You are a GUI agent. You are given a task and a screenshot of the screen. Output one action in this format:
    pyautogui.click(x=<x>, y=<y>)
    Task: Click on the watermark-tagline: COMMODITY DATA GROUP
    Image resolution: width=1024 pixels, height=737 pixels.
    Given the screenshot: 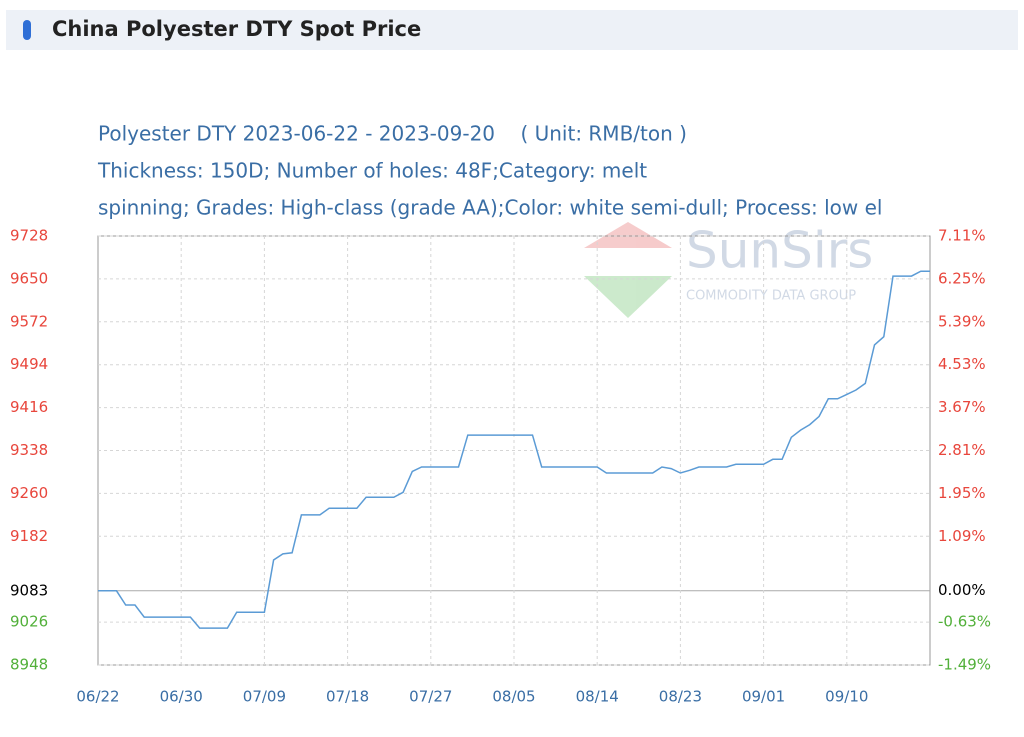 What is the action you would take?
    pyautogui.click(x=771, y=296)
    